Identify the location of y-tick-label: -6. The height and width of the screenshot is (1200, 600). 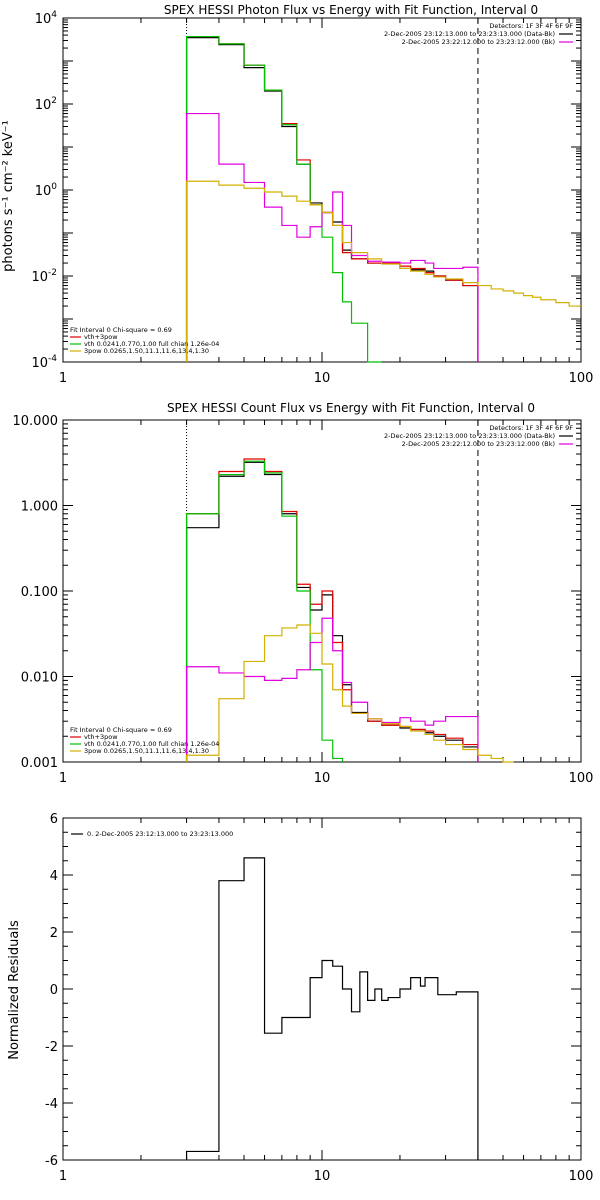
(51, 1161).